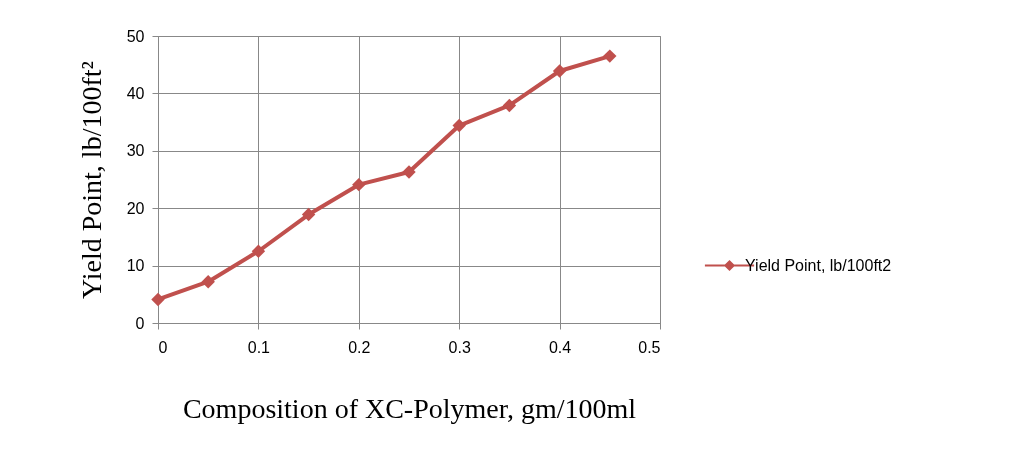 The image size is (1021, 472). I want to click on x-tick-label: 0.1, so click(259, 347).